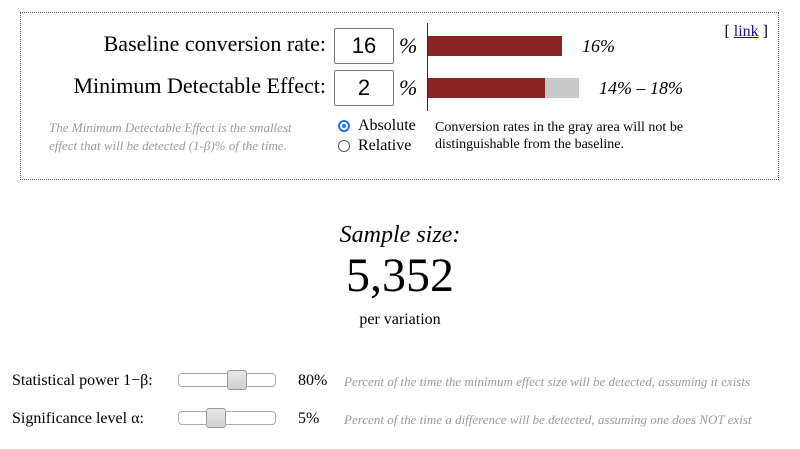 Image resolution: width=800 pixels, height=449 pixels. Describe the element at coordinates (427, 67) in the screenshot. I see `bar-baseline-axis` at that location.